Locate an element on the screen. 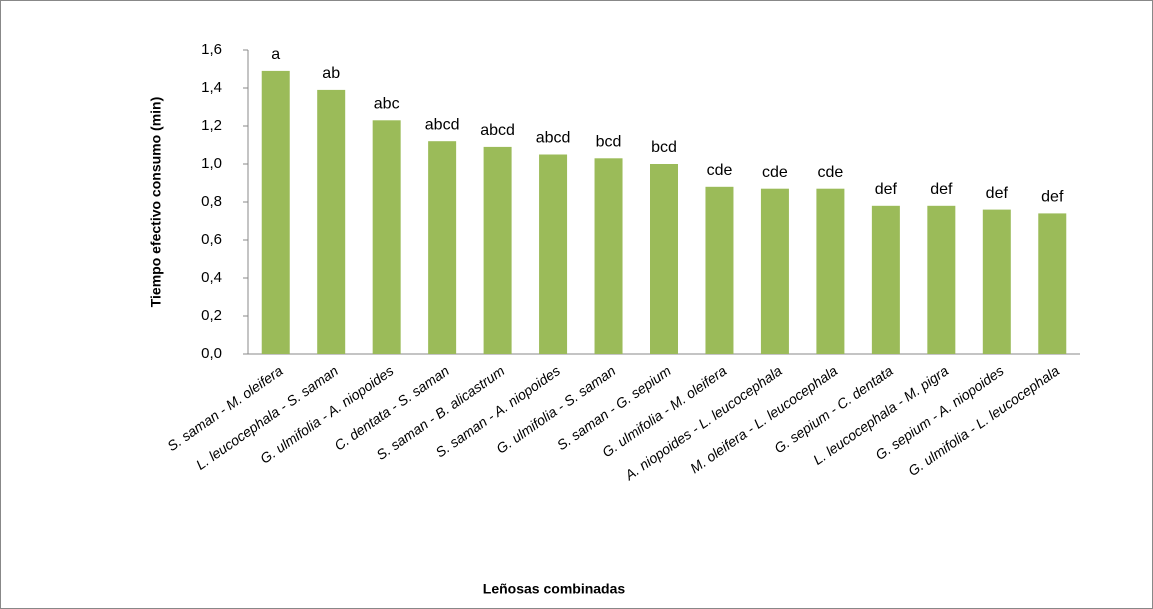 Image resolution: width=1153 pixels, height=609 pixels. y-tick-label: 1,2 is located at coordinates (211, 125).